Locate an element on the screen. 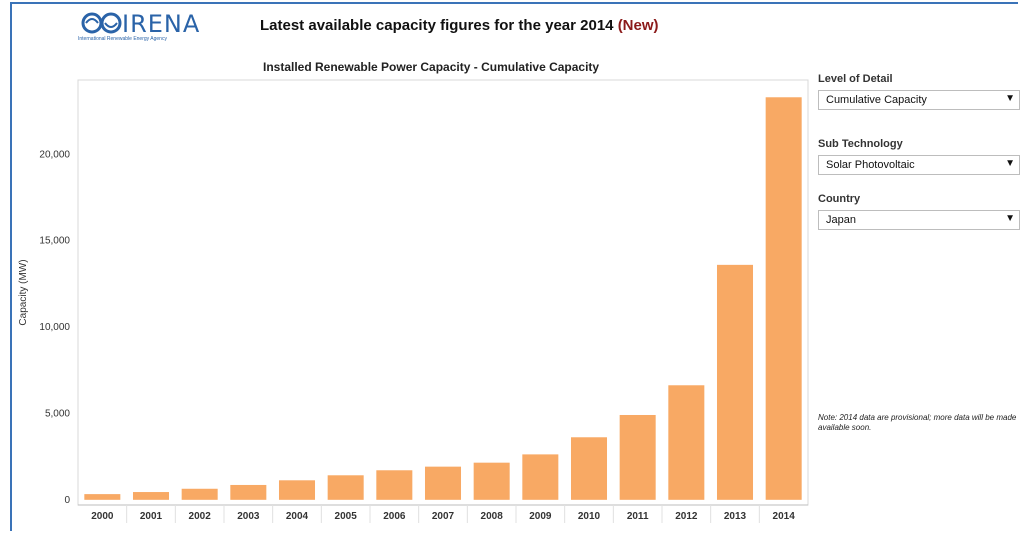 The height and width of the screenshot is (533, 1020). x-tick-label: 2007 is located at coordinates (443, 516).